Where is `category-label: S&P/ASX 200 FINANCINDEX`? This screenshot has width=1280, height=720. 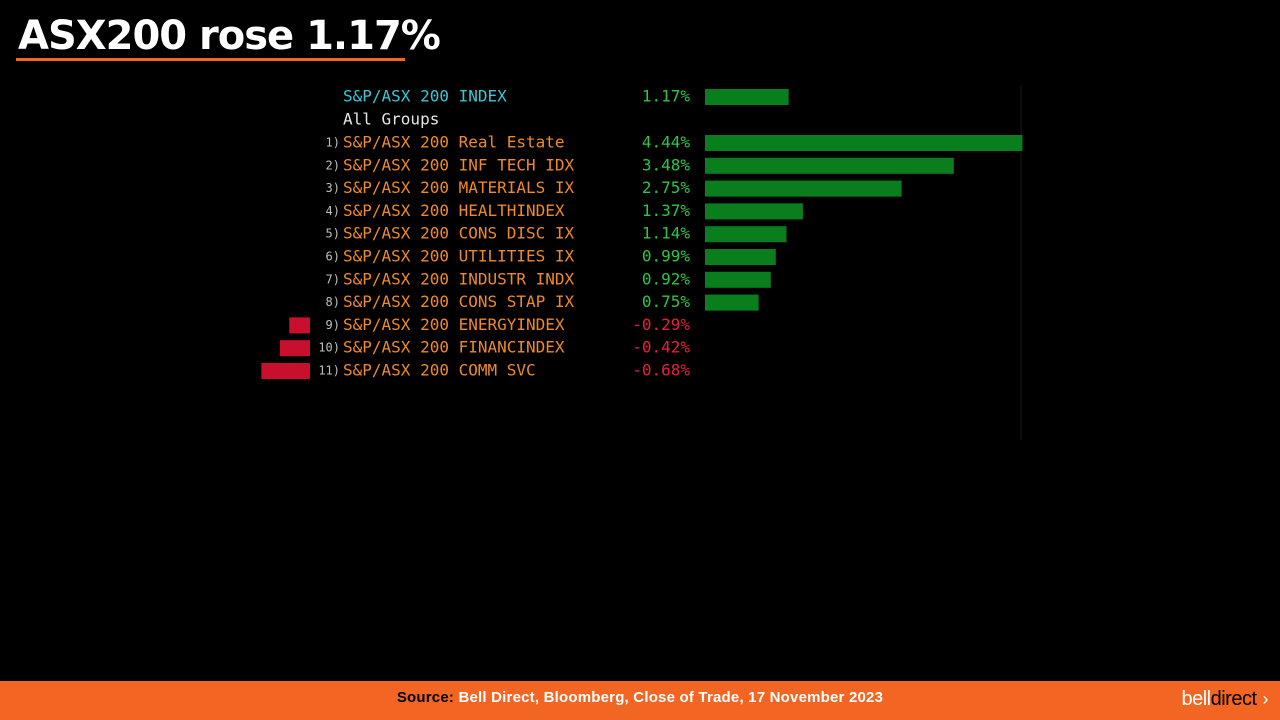 category-label: S&P/ASX 200 FINANCINDEX is located at coordinates (454, 347).